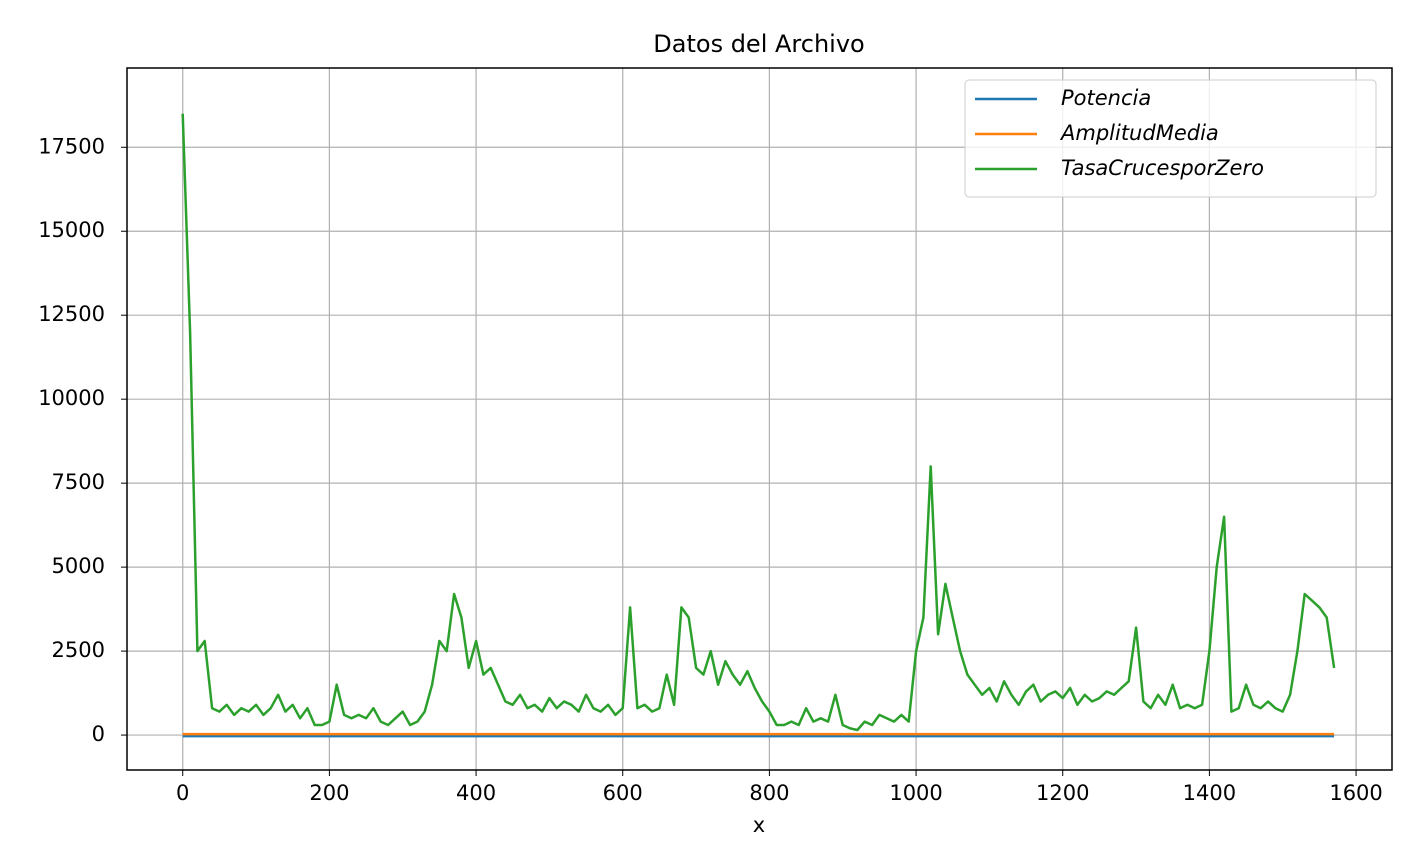  I want to click on legend-label: TasaCrucesporZero, so click(1162, 168).